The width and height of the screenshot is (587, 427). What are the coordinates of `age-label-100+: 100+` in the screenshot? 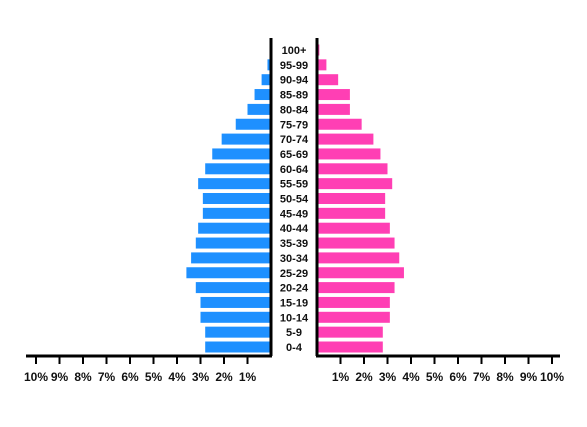 It's located at (294, 51).